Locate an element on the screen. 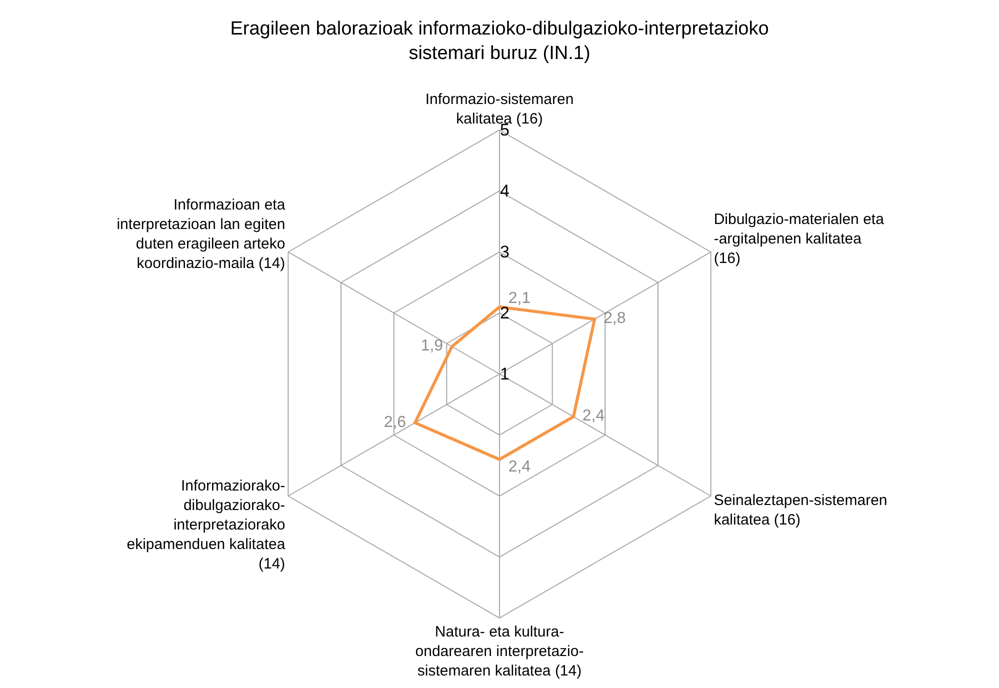  y-tick-label: 4 is located at coordinates (505, 191).